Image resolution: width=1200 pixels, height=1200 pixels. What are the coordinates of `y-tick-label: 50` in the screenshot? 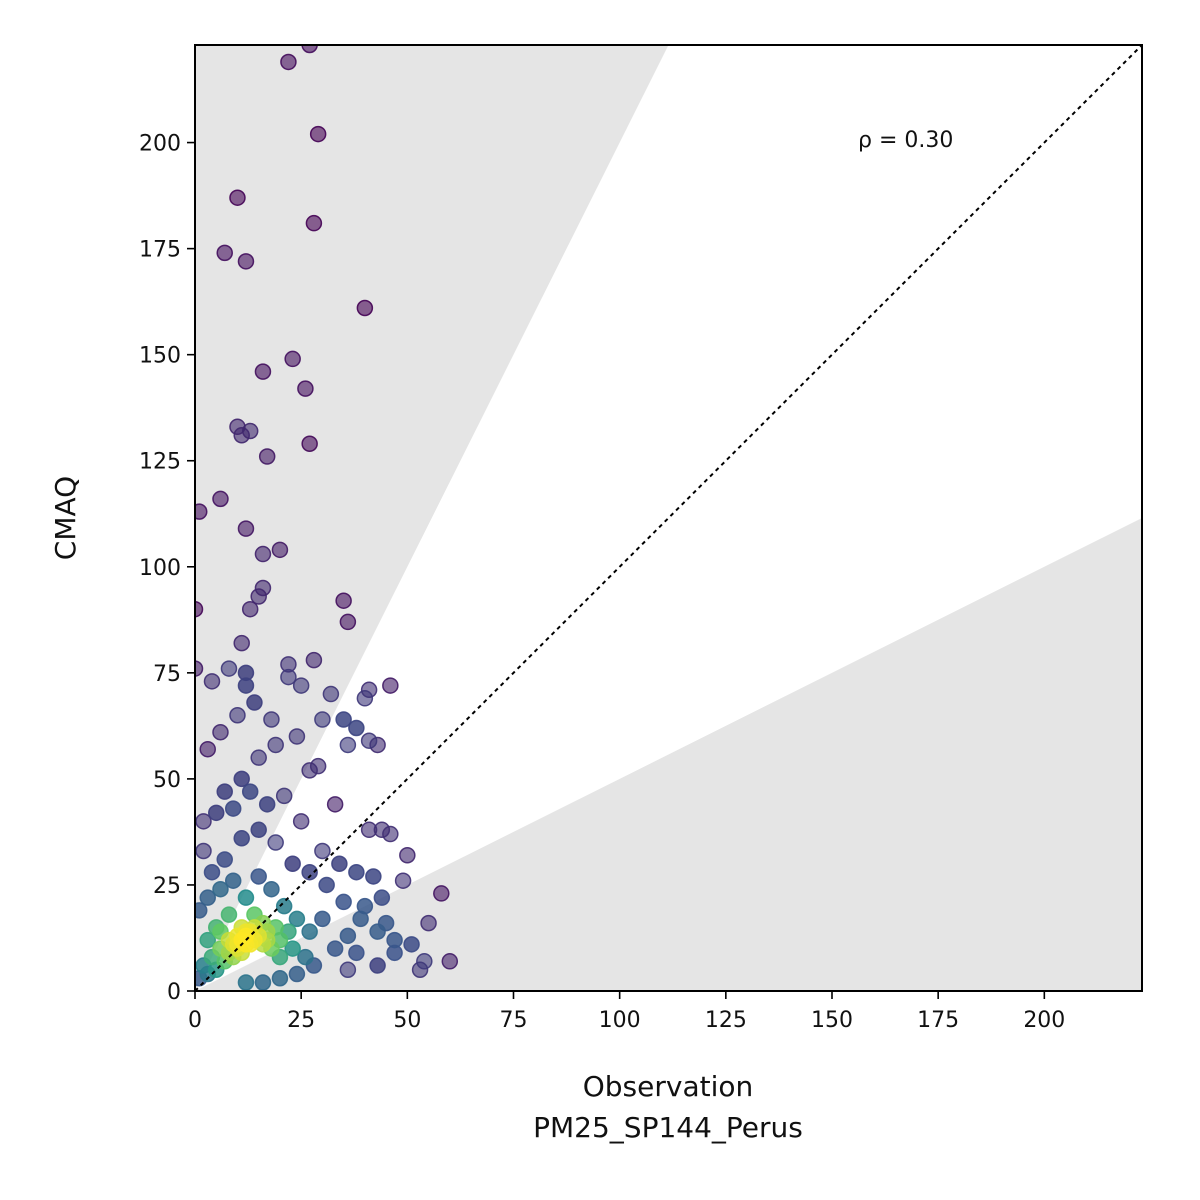 It's located at (167, 780).